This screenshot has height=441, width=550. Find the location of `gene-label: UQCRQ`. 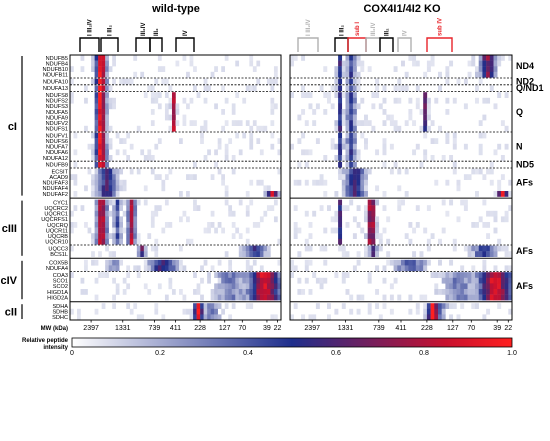

gene-label: UQCRQ is located at coordinates (57, 226).